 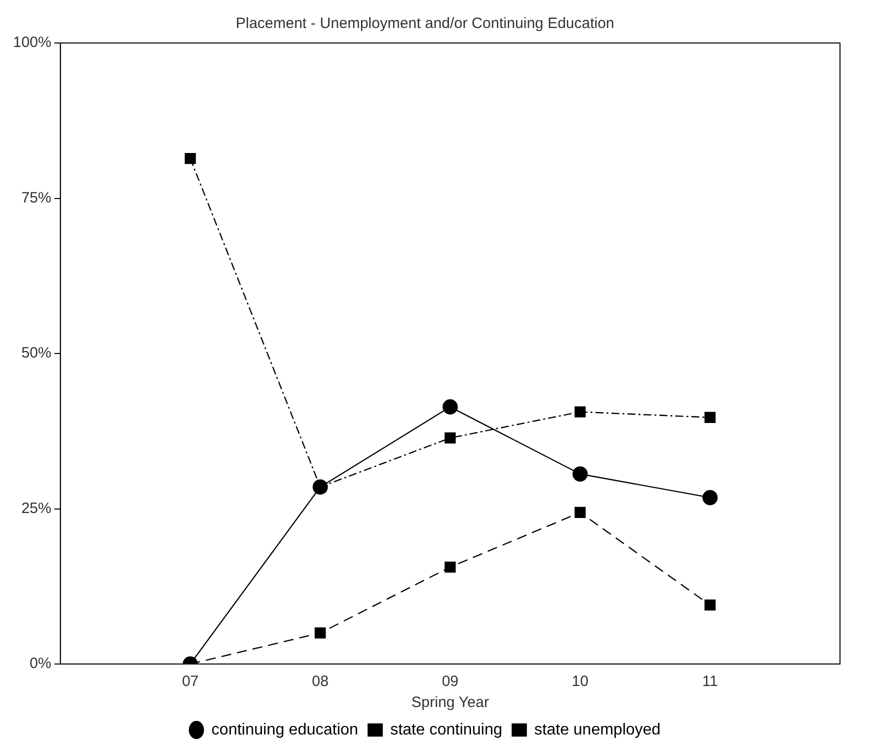 I want to click on legend-label: state unemployed, so click(x=597, y=729).